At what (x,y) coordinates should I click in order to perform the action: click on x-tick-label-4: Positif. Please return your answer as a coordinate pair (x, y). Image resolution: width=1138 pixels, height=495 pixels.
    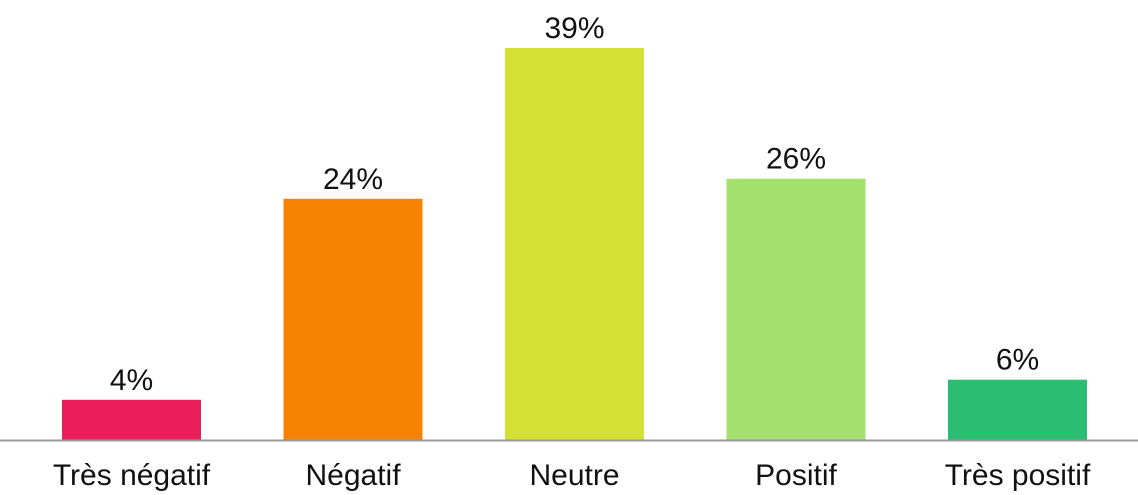
    Looking at the image, I should click on (796, 475).